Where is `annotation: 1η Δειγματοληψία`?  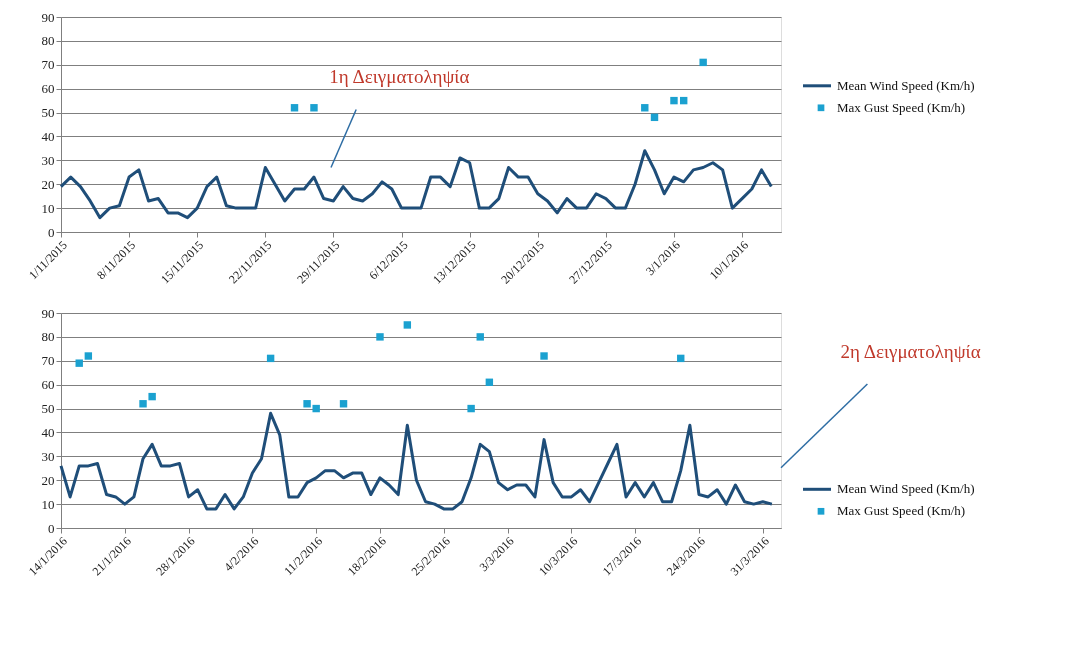
annotation: 1η Δειγματοληψία is located at coordinates (399, 77).